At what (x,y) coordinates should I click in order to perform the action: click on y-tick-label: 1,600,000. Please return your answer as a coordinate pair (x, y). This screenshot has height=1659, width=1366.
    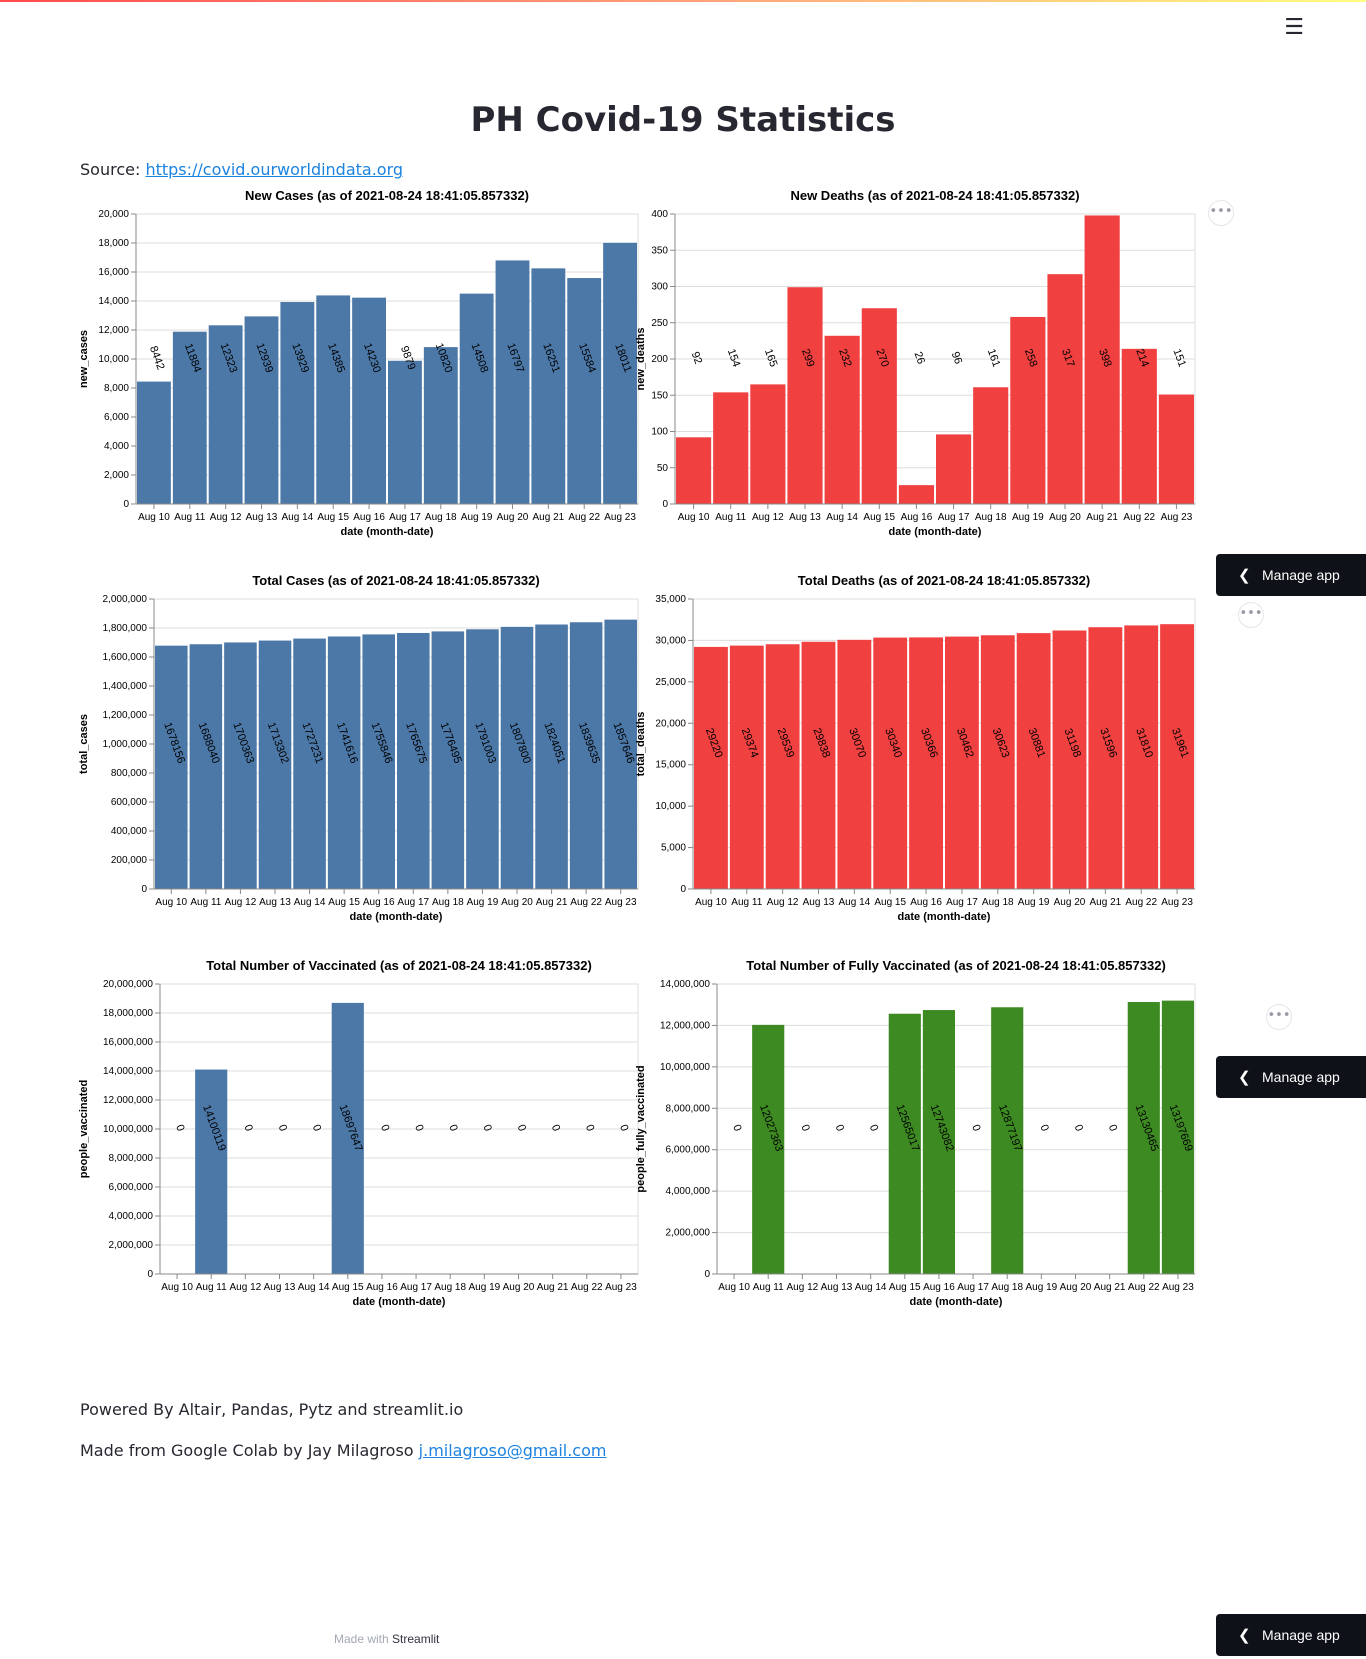
    Looking at the image, I should click on (125, 657).